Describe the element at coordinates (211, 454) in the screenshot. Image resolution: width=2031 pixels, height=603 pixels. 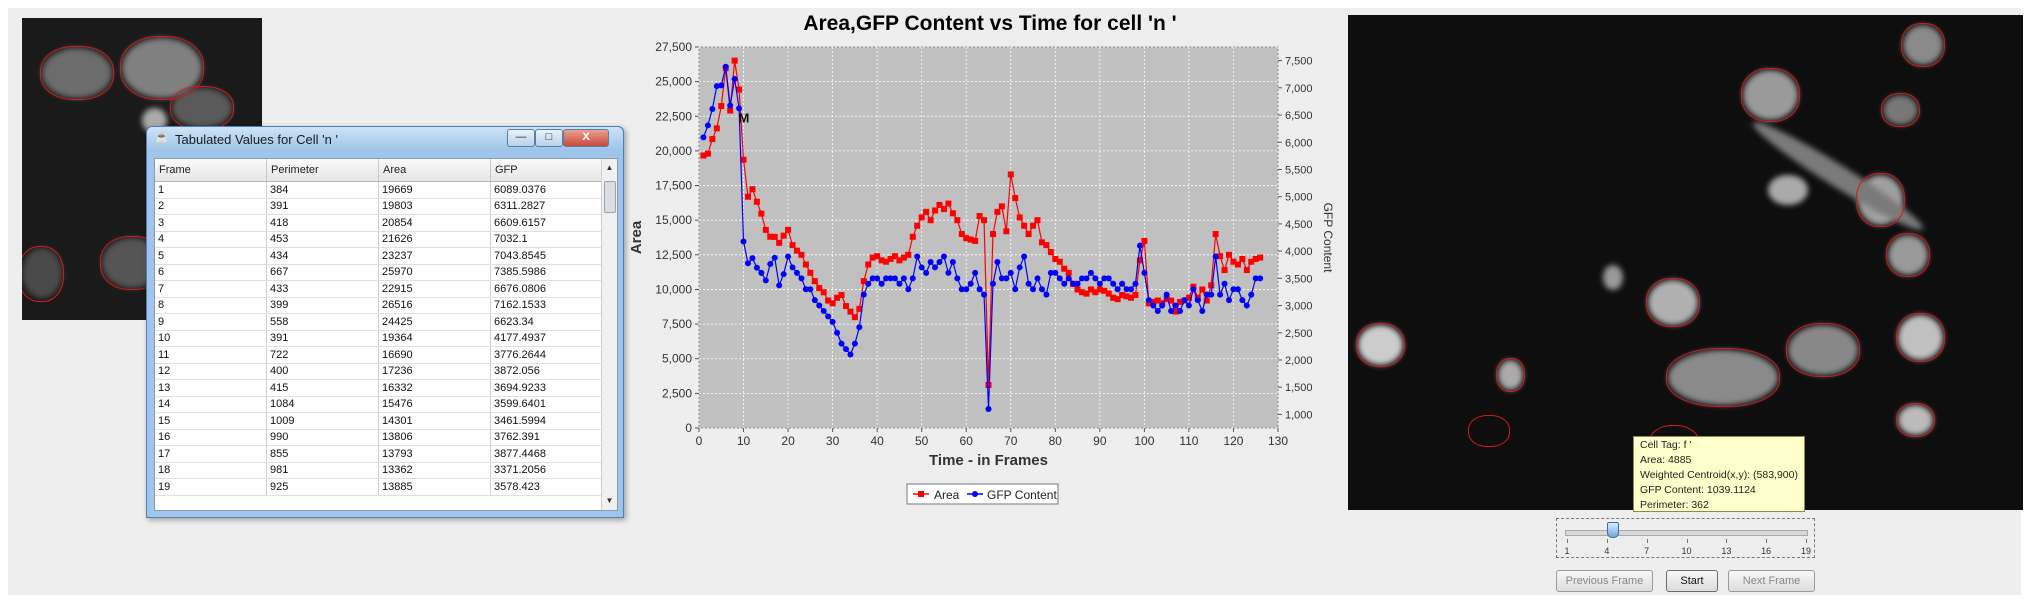
I see `table-cell: 17` at that location.